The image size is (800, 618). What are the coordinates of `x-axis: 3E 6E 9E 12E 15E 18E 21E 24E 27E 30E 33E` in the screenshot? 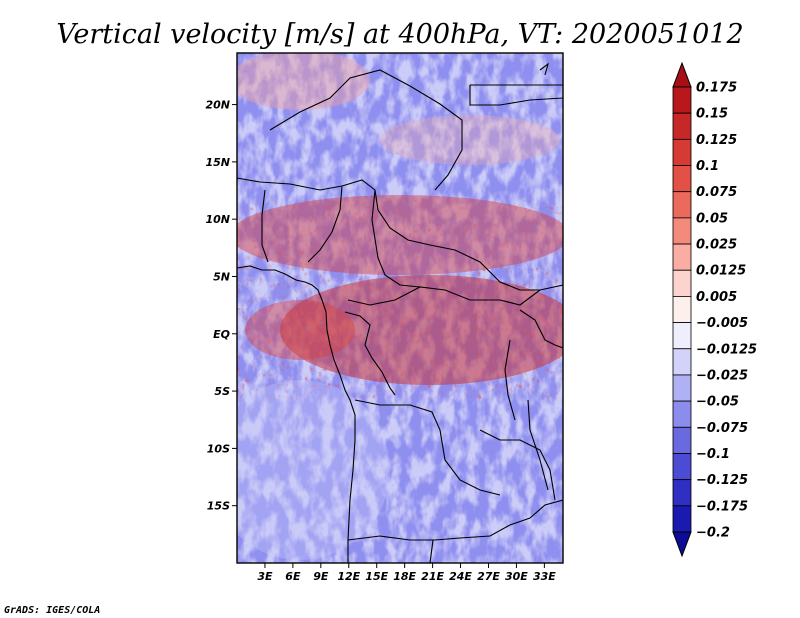 It's located at (406, 573).